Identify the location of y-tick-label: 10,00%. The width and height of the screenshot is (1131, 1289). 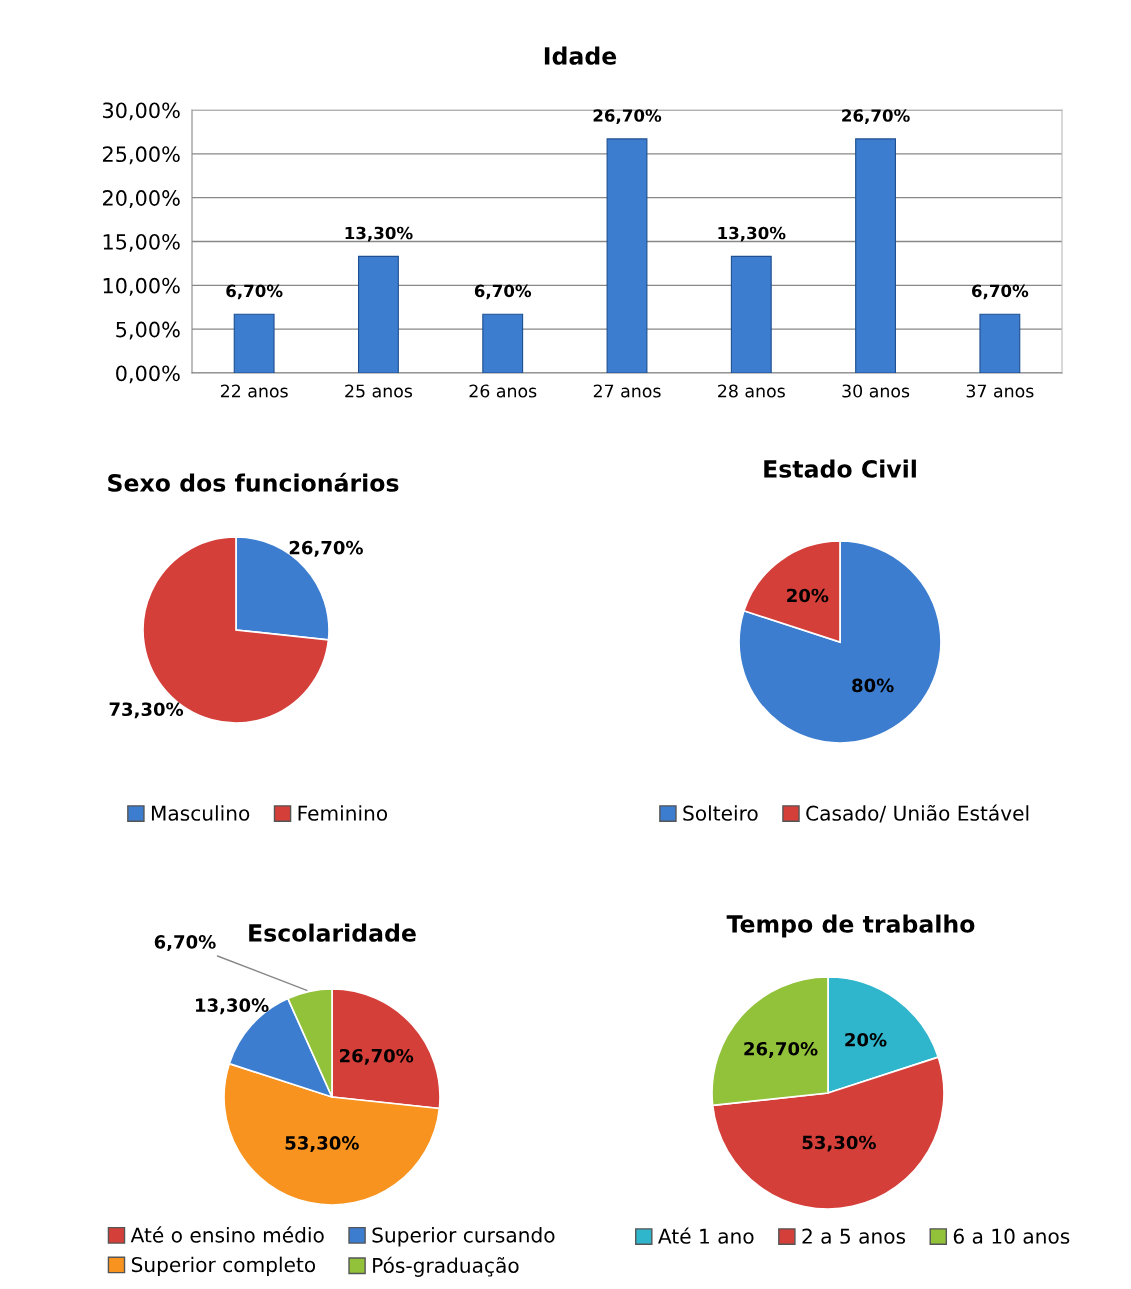
(141, 286).